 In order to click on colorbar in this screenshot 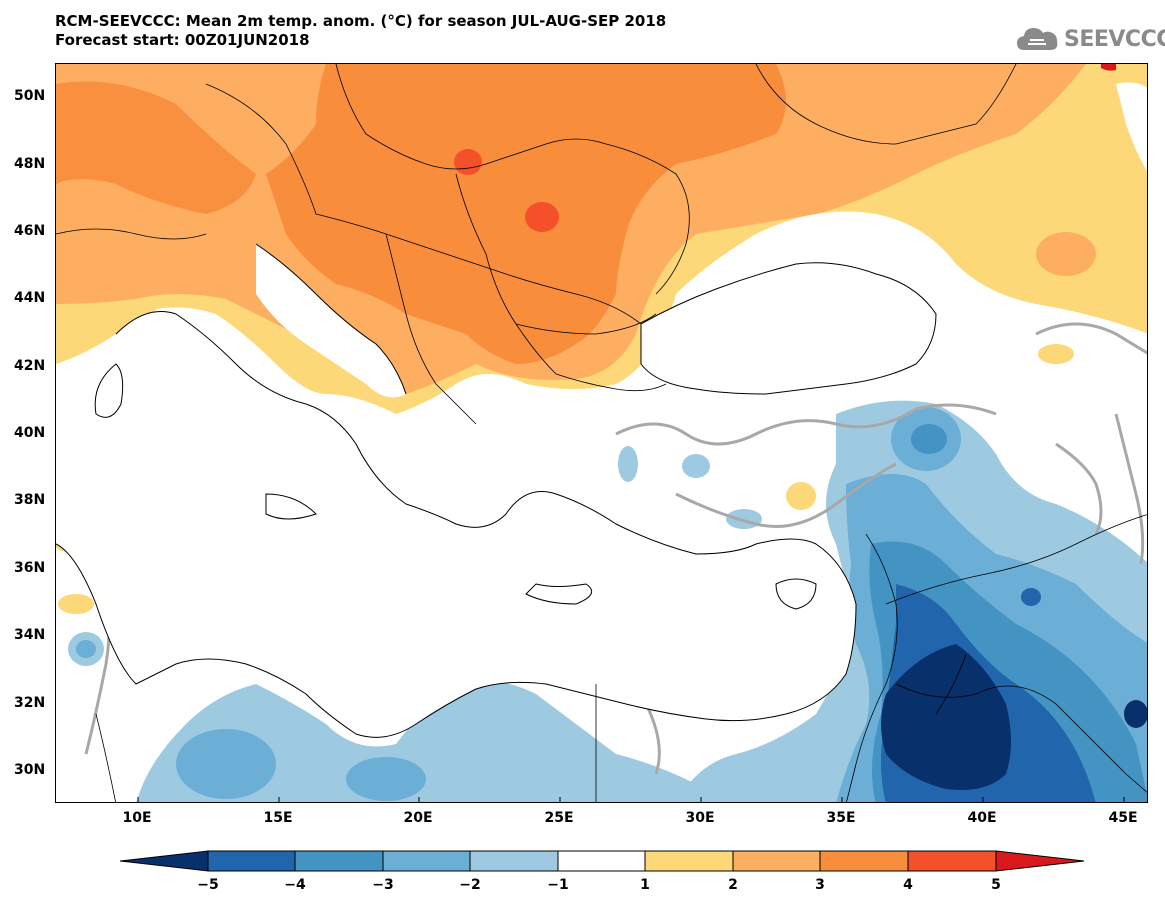, I will do `click(602, 861)`.